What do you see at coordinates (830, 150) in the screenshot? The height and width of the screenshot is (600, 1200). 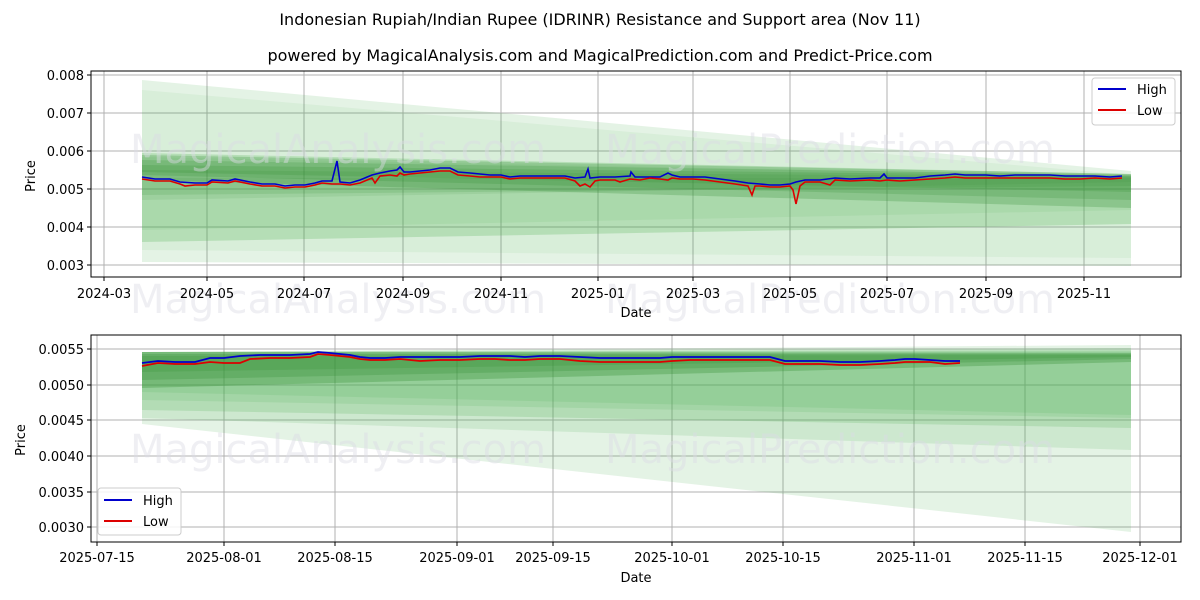 I see `watermark-prediction: MagicalPrediction.com` at bounding box center [830, 150].